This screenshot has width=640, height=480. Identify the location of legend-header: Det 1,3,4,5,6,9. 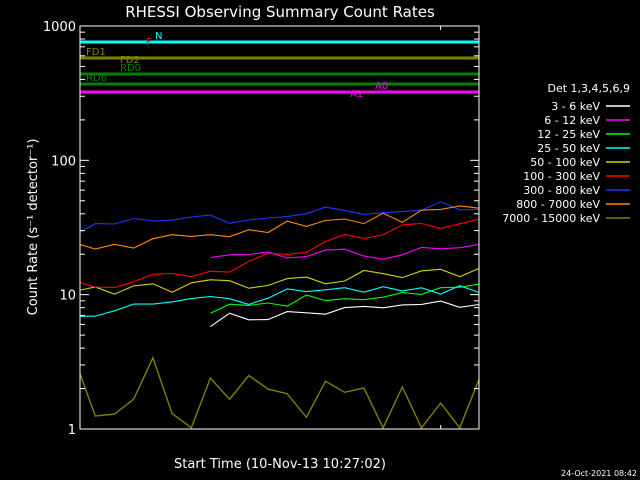
(588, 88).